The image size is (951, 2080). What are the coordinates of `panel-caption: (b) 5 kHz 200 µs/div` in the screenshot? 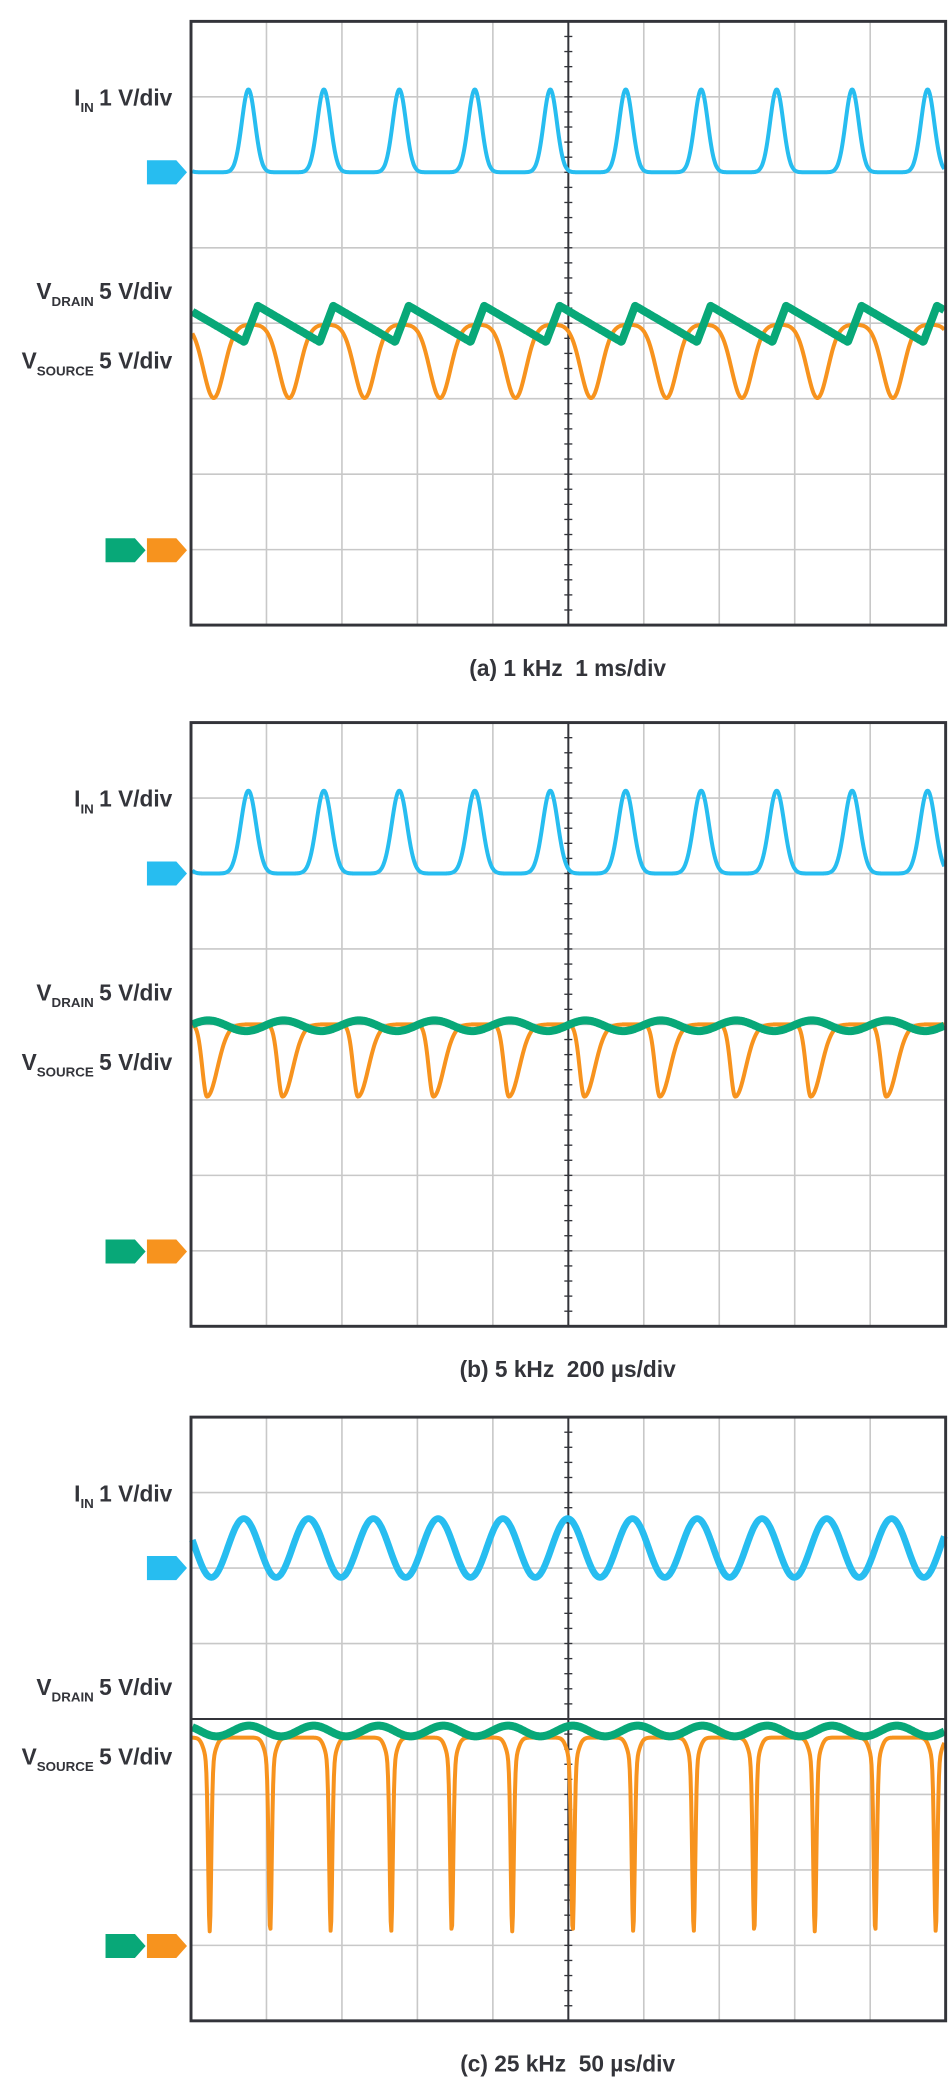 It's located at (568, 1369).